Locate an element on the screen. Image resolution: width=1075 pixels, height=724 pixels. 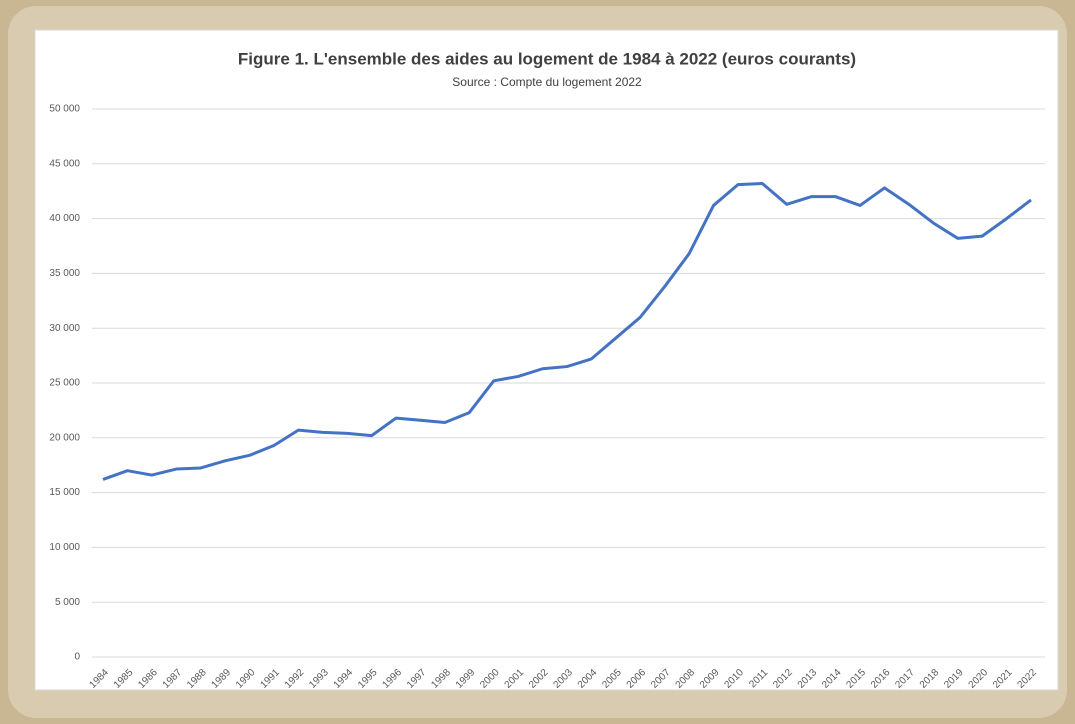
y-tick-label: 5 000 is located at coordinates (67, 602).